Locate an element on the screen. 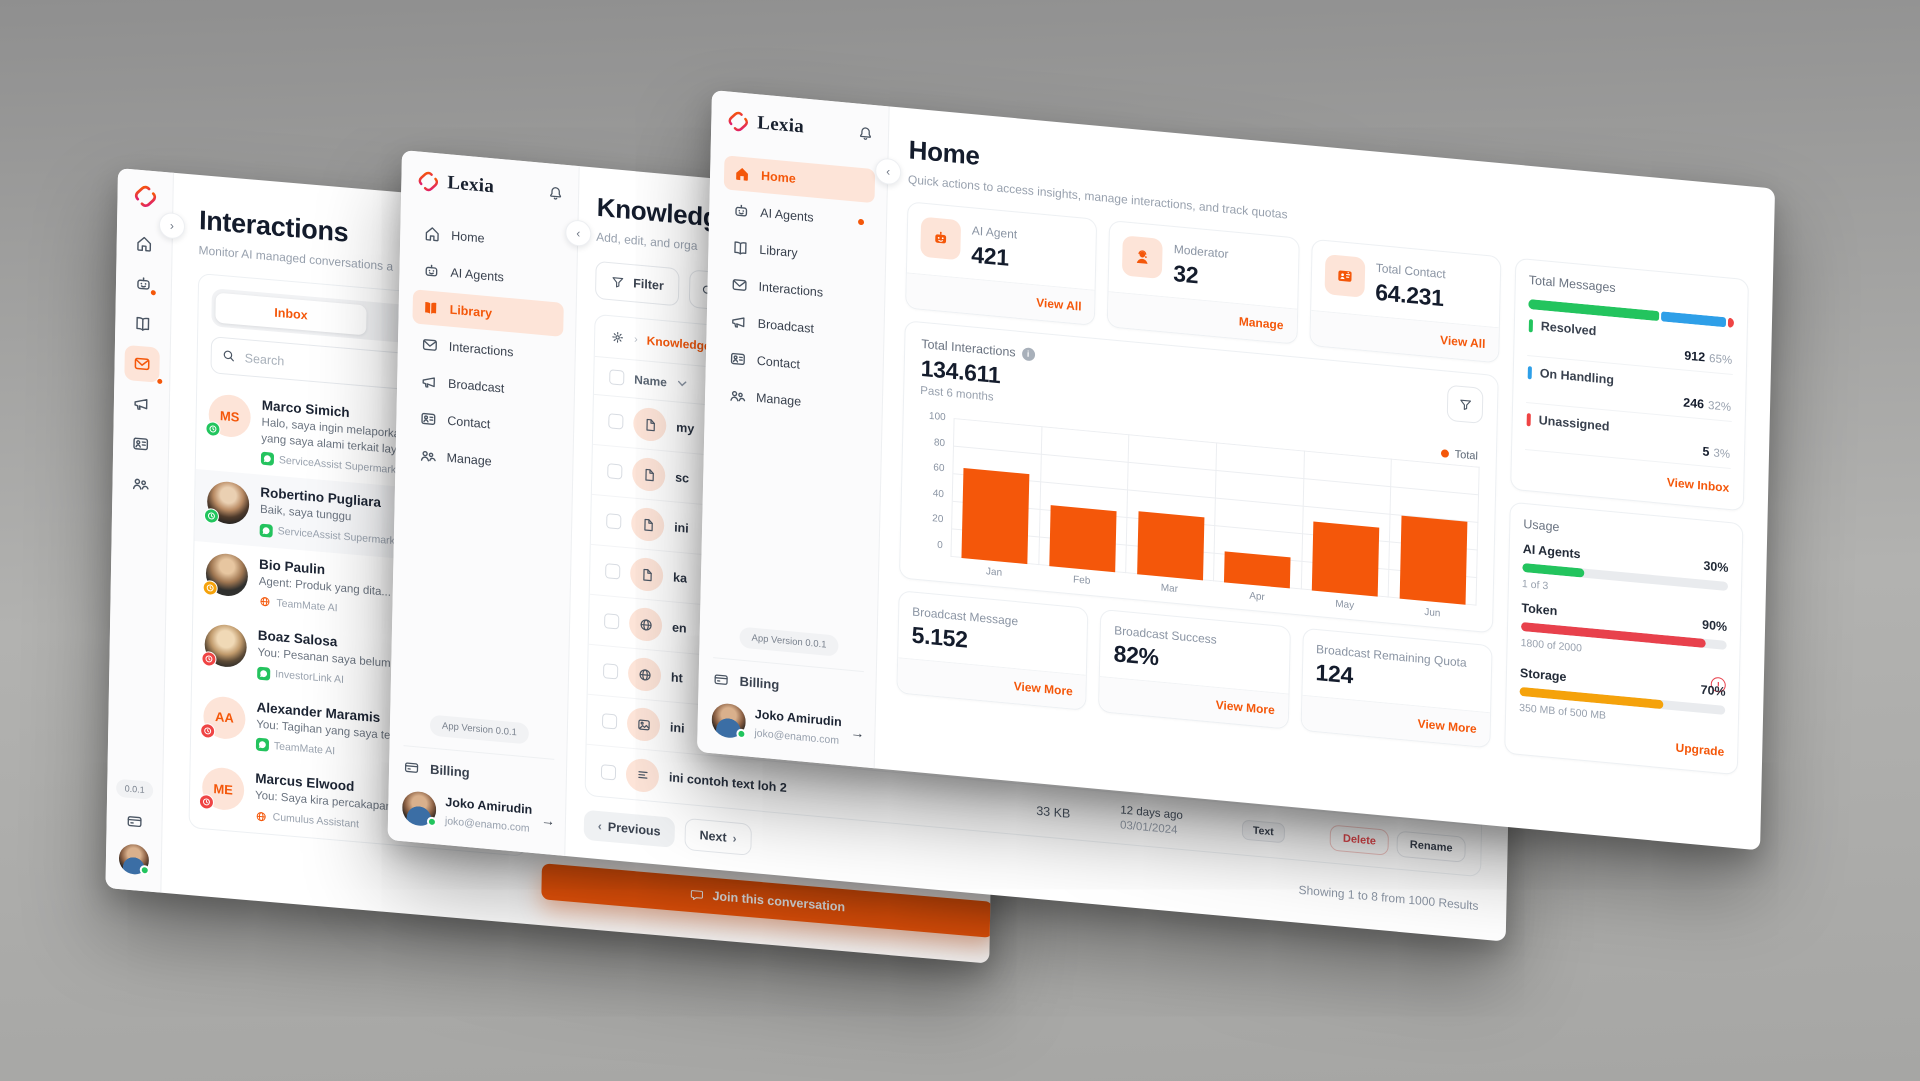 The image size is (1920, 1081). table-row: my is located at coordinates (1040, 460).